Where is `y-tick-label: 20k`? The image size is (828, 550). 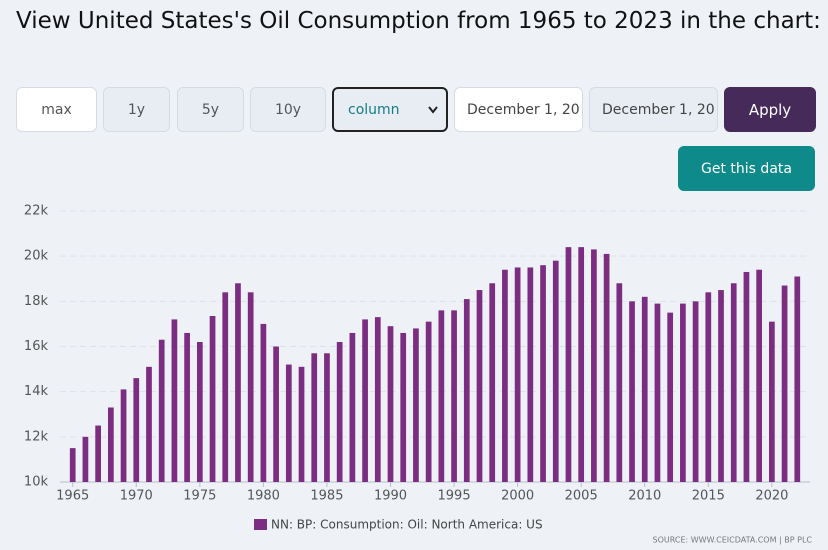 y-tick-label: 20k is located at coordinates (36, 256).